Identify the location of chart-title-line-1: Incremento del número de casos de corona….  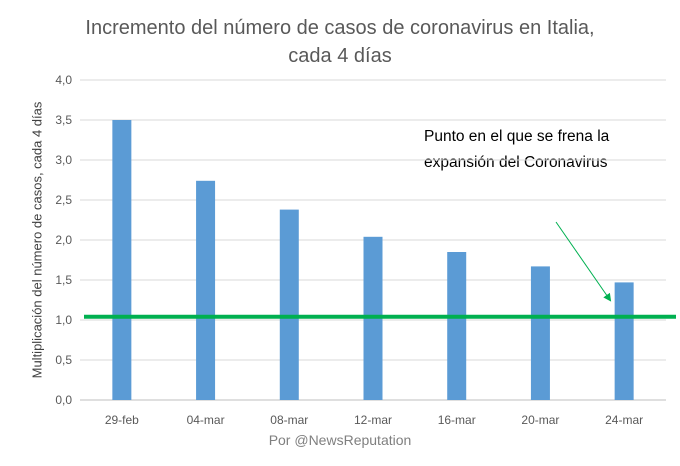
(340, 28).